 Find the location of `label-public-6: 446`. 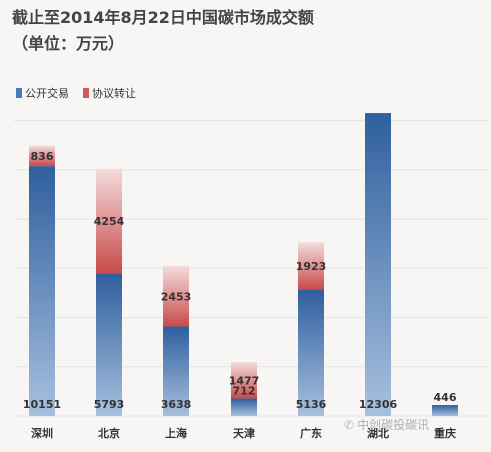

label-public-6: 446 is located at coordinates (445, 397).